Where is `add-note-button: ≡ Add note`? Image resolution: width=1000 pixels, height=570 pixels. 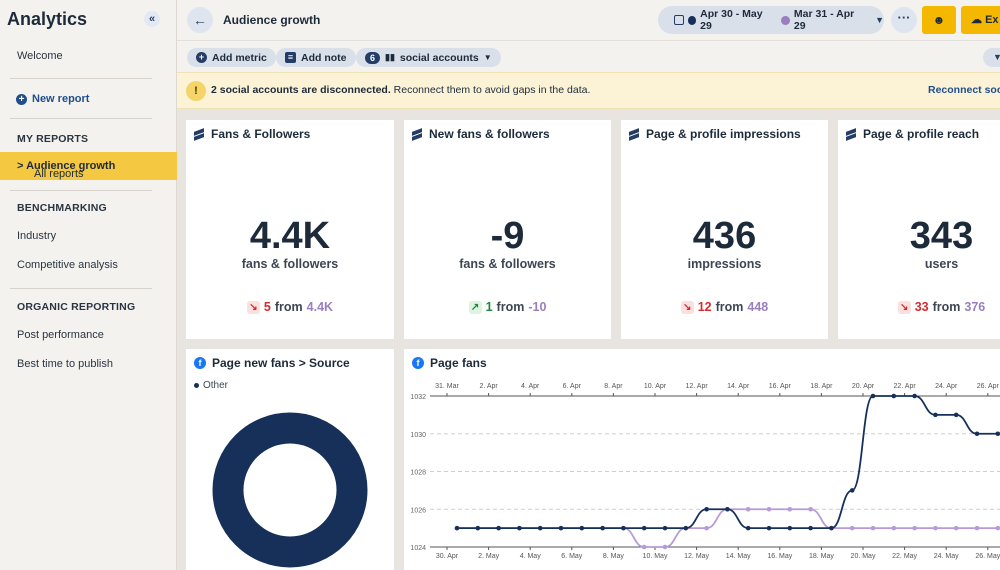 add-note-button: ≡ Add note is located at coordinates (316, 57).